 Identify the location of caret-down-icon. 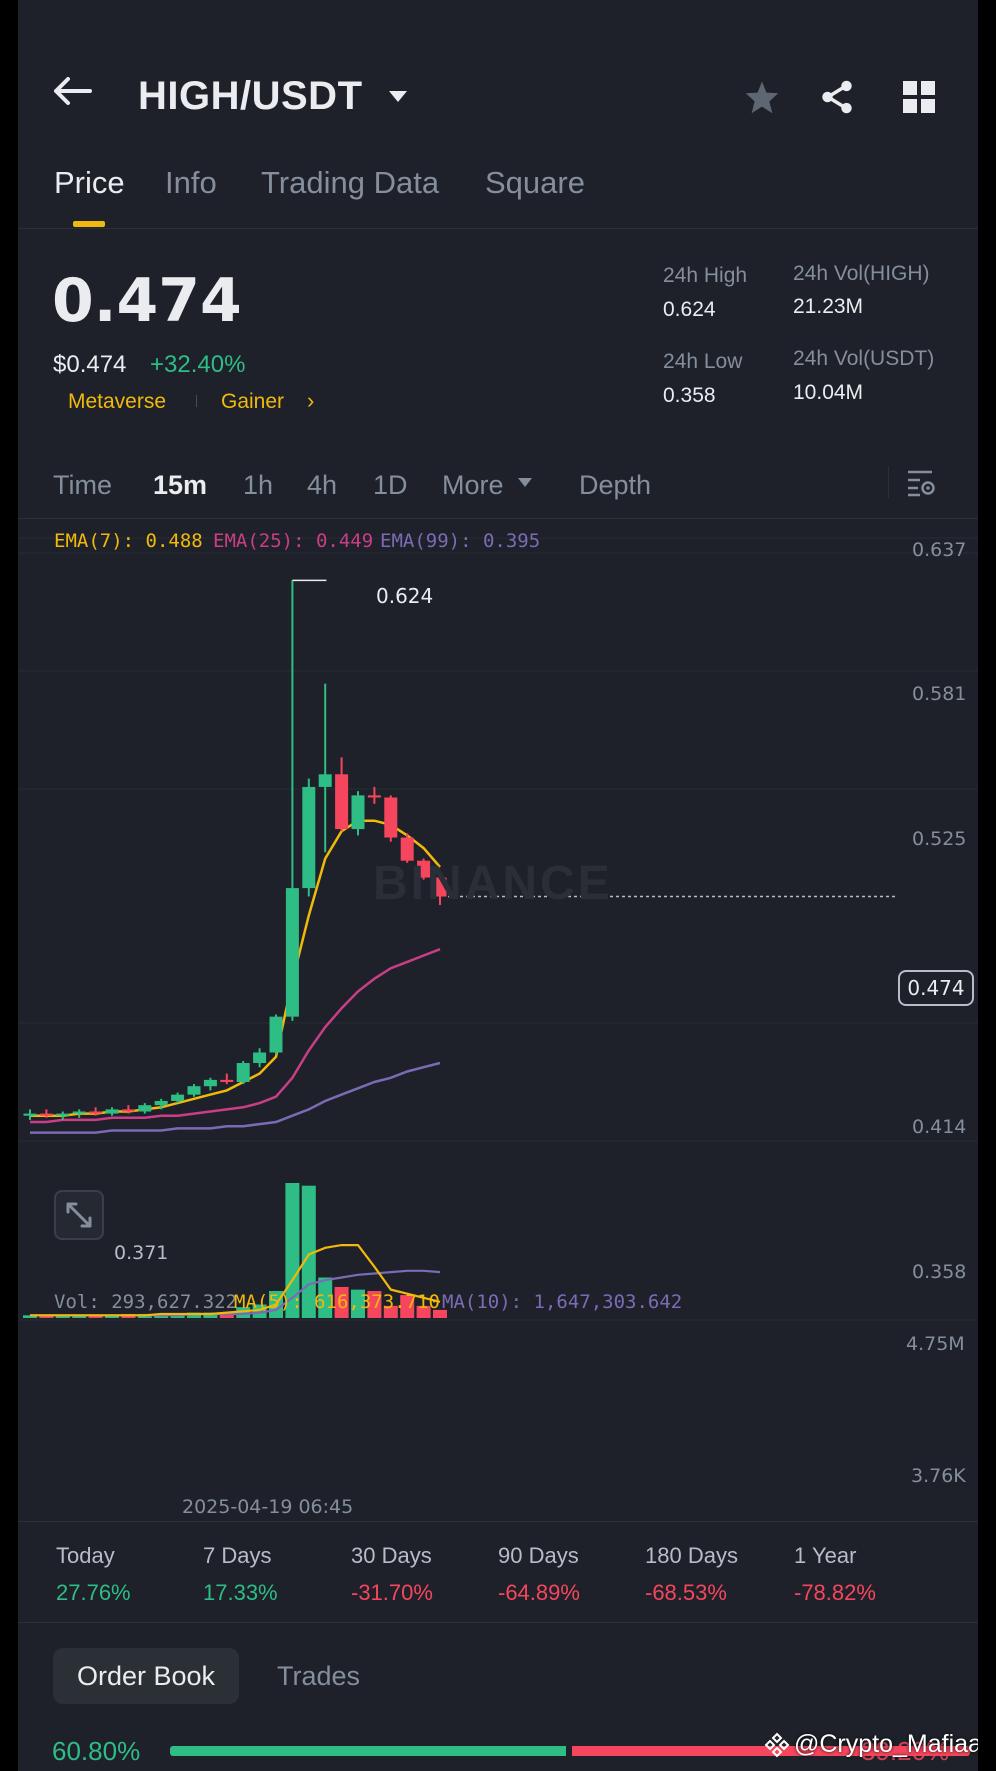
(398, 97).